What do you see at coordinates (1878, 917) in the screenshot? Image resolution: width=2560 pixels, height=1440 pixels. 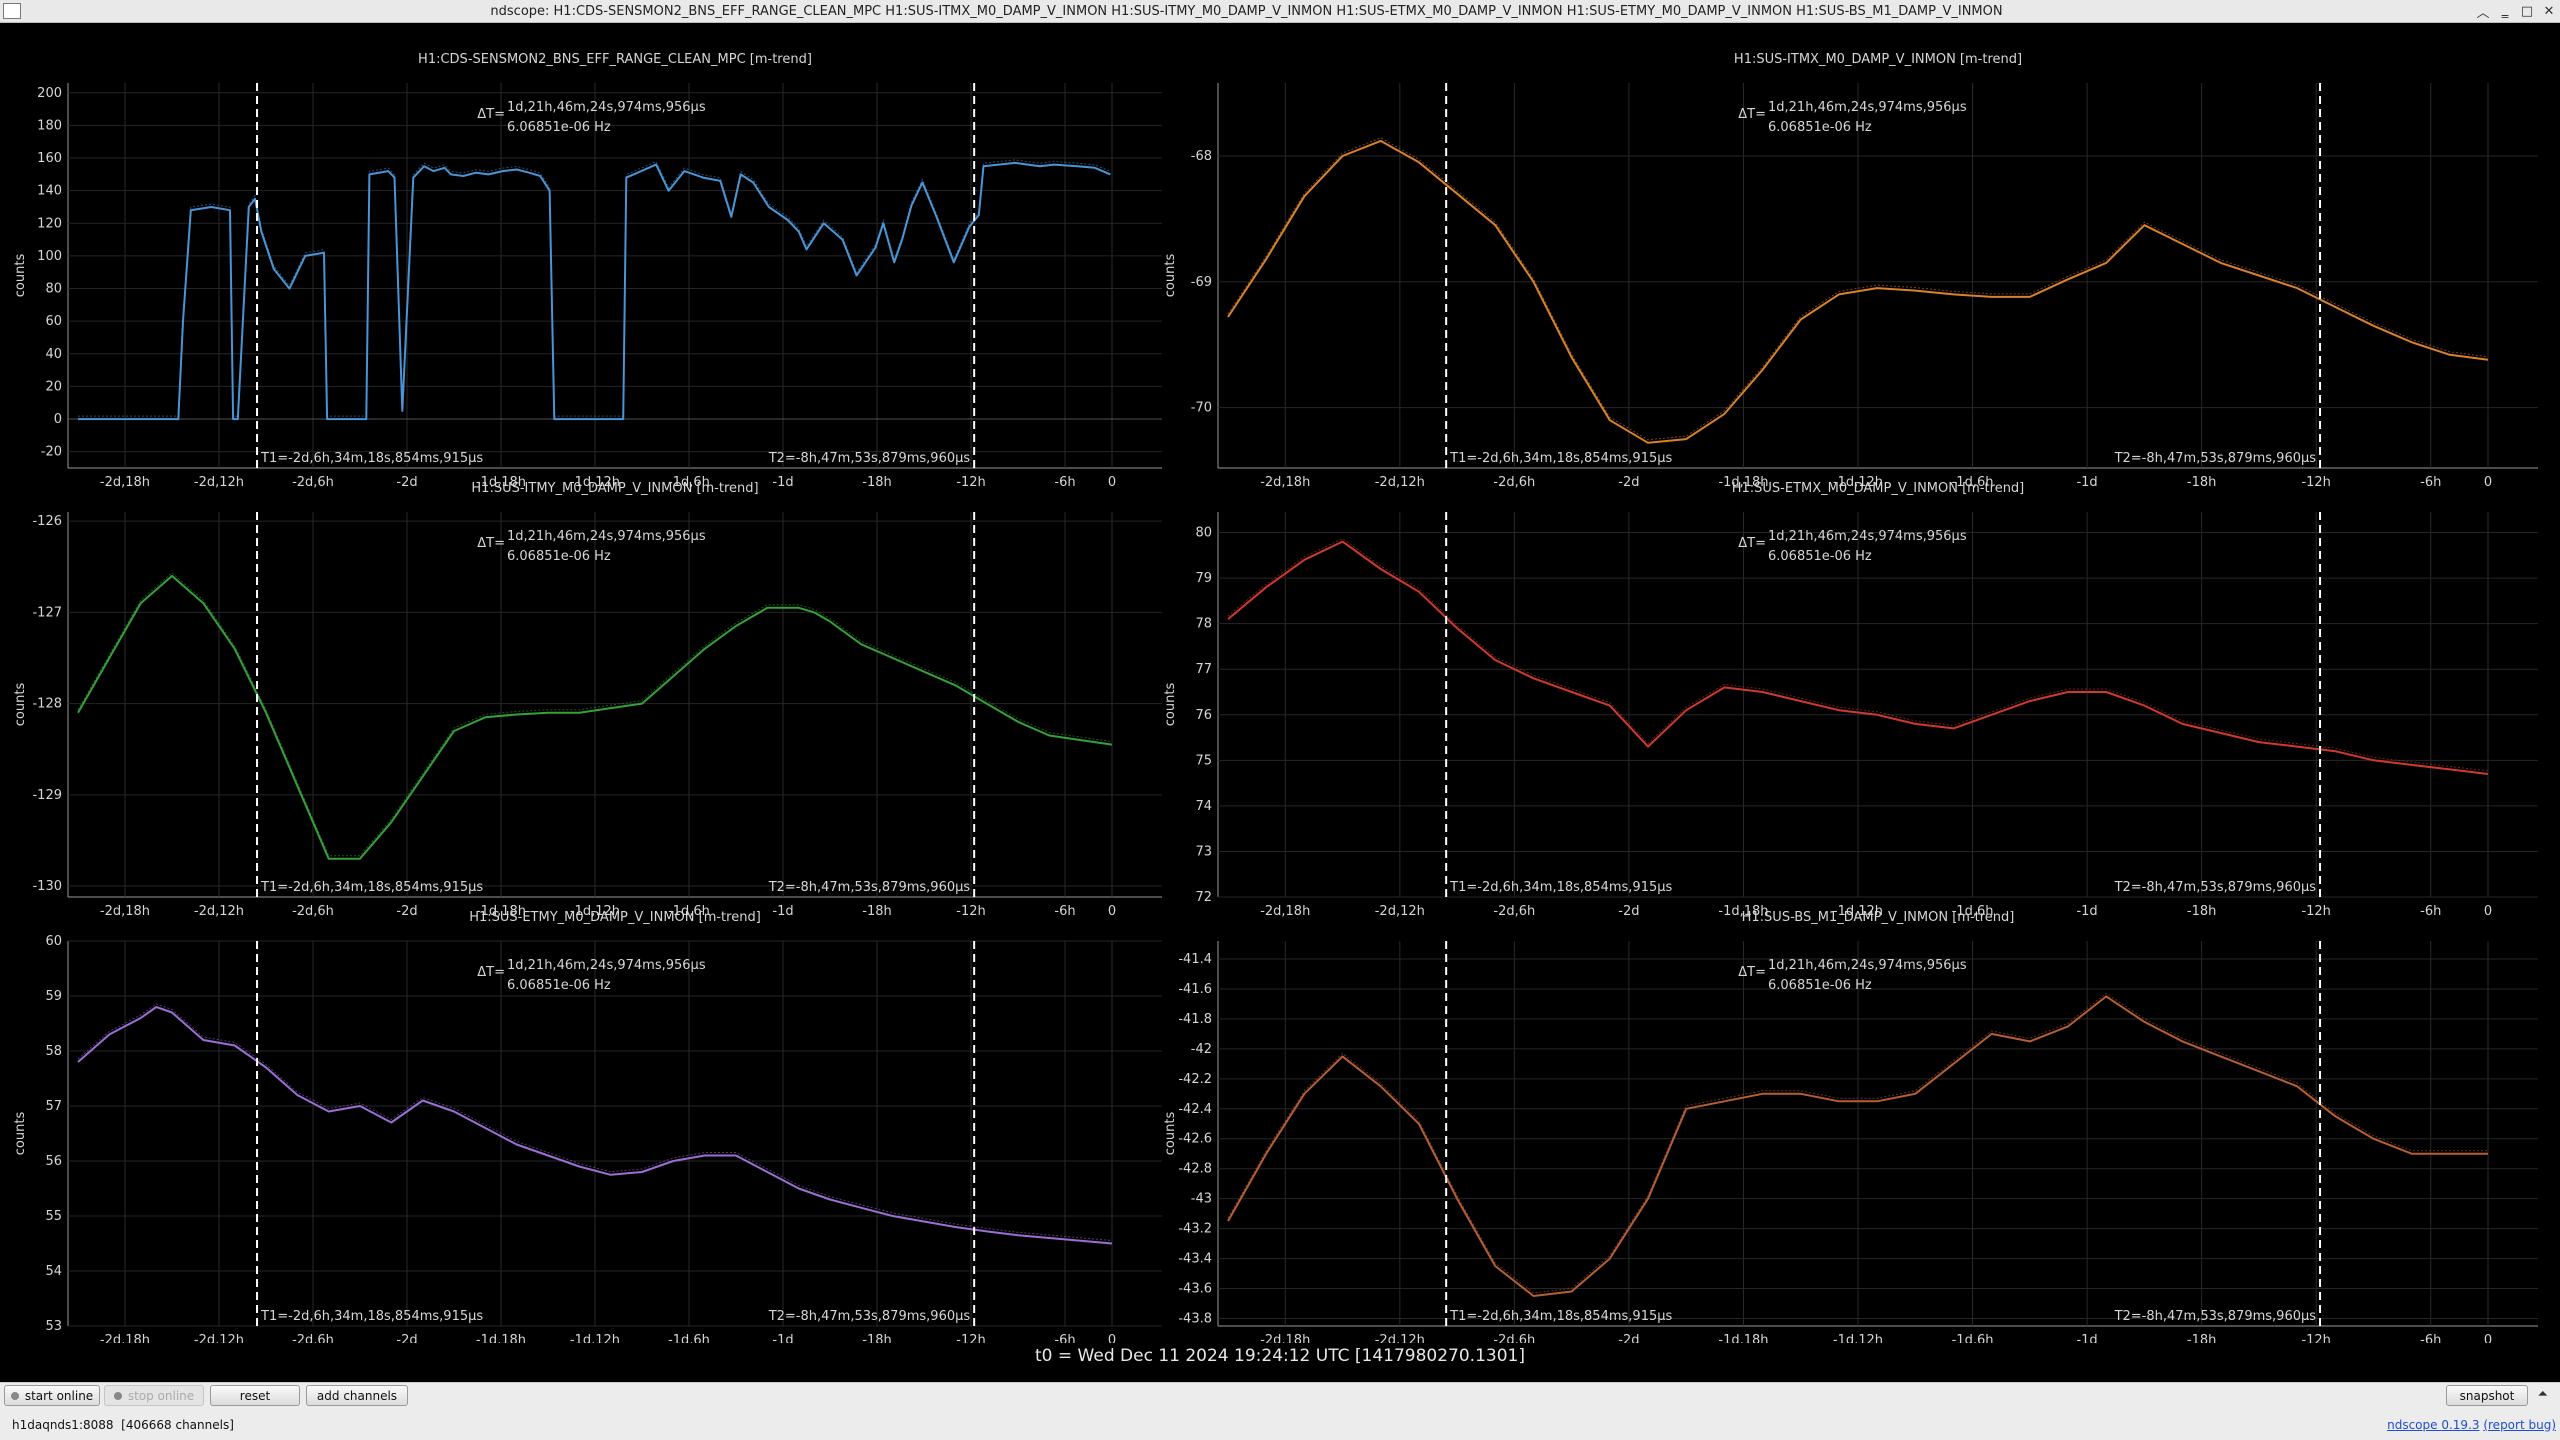 I see `plot-title: H1:SUS-BS_M1_DAMP_V_INMON [m-trend]` at bounding box center [1878, 917].